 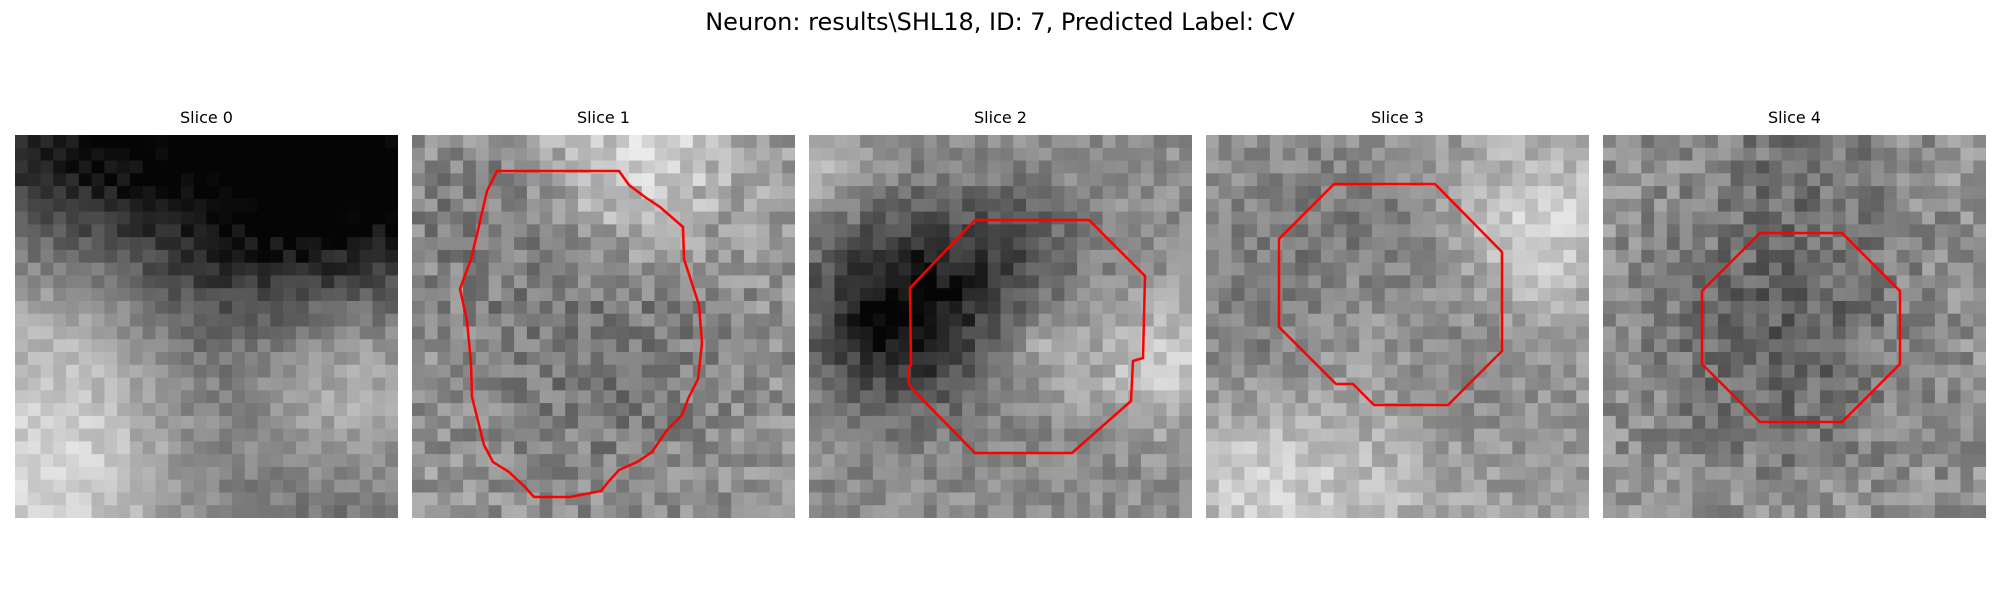 I want to click on slice-2-label: Slice 2, so click(x=1000, y=117).